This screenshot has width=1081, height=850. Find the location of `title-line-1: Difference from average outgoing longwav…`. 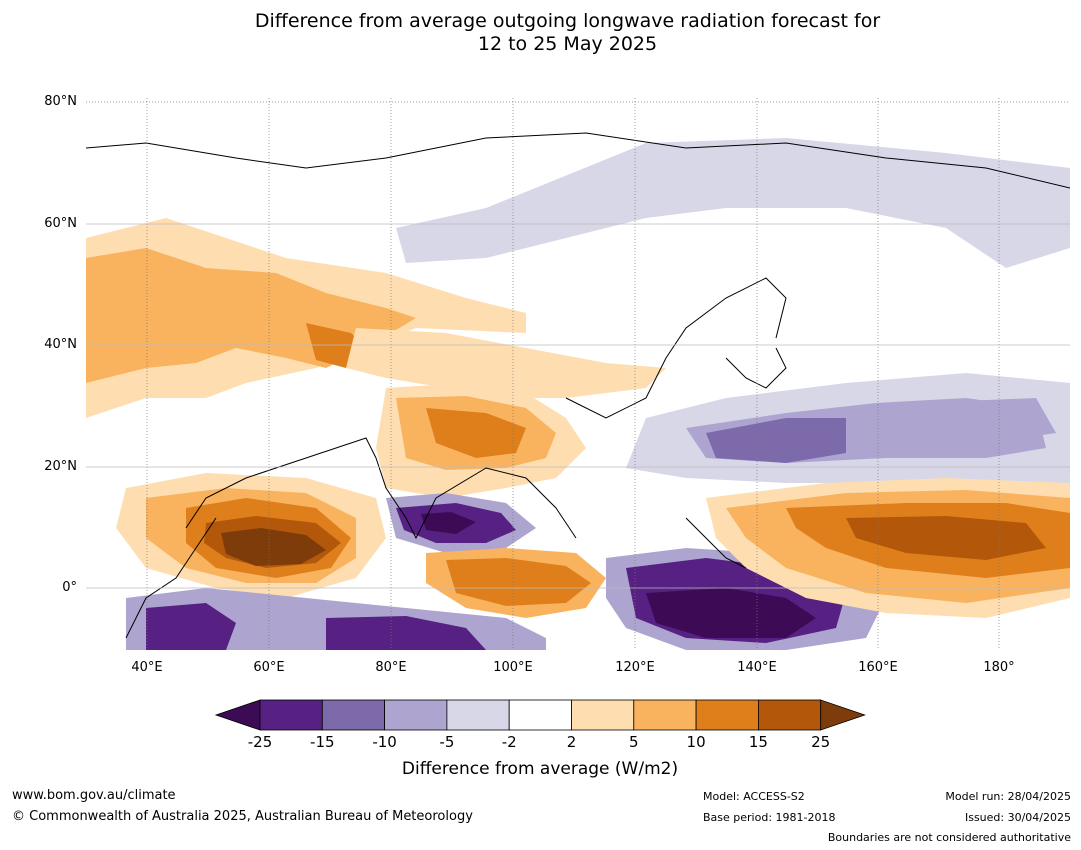

title-line-1: Difference from average outgoing longwav… is located at coordinates (567, 21).